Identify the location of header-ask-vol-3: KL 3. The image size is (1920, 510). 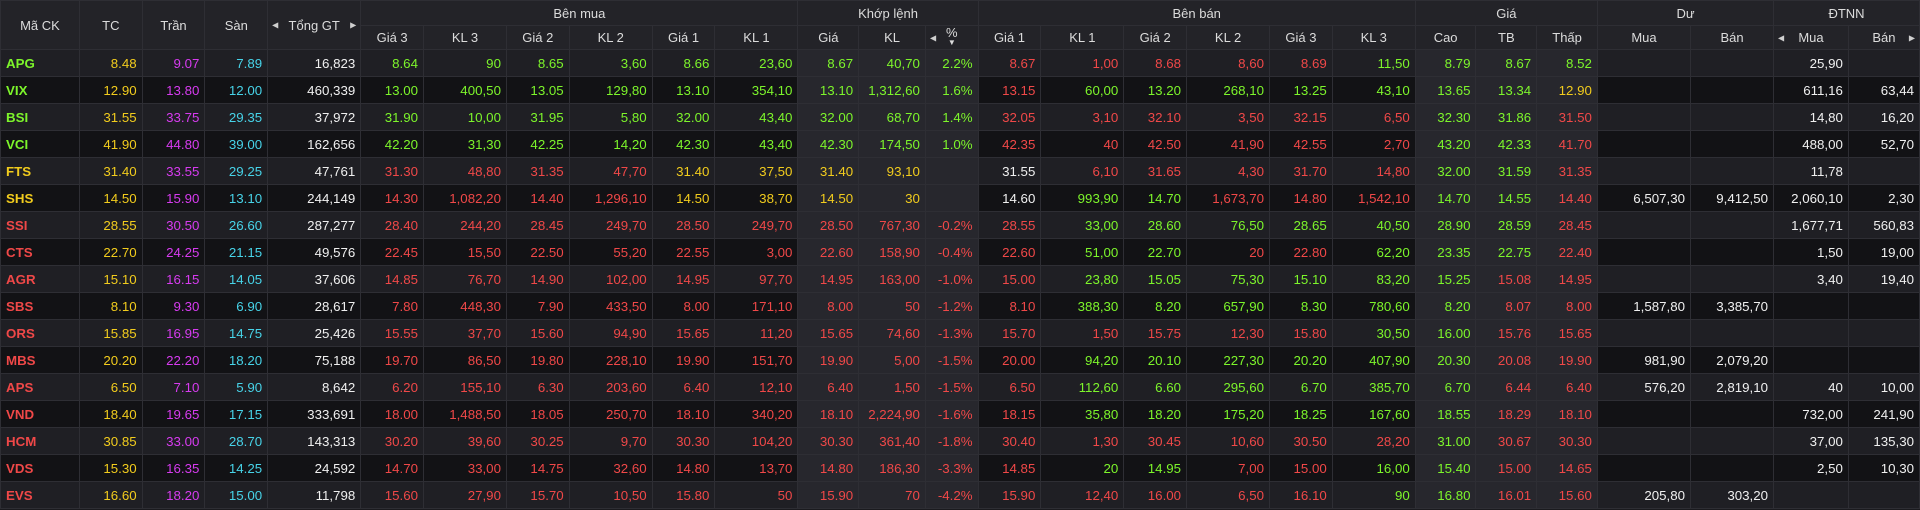
(1373, 37).